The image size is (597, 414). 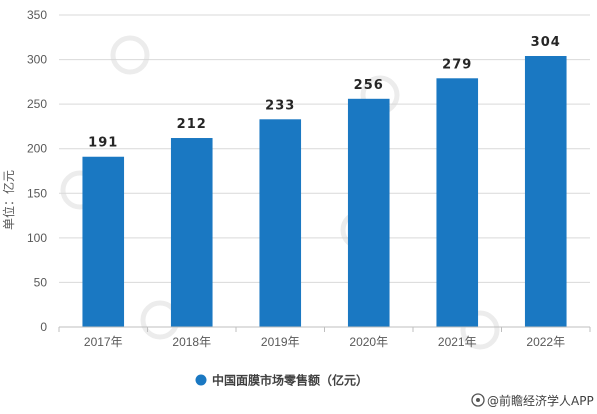 What do you see at coordinates (457, 342) in the screenshot?
I see `x-tick-label: 2021年` at bounding box center [457, 342].